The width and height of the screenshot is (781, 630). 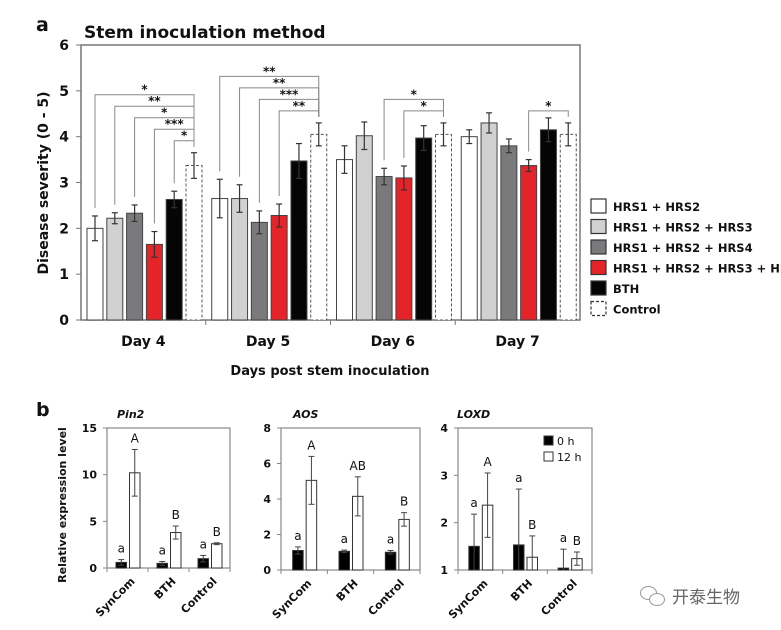 I want to click on y-tick-label: 15, so click(x=89, y=428).